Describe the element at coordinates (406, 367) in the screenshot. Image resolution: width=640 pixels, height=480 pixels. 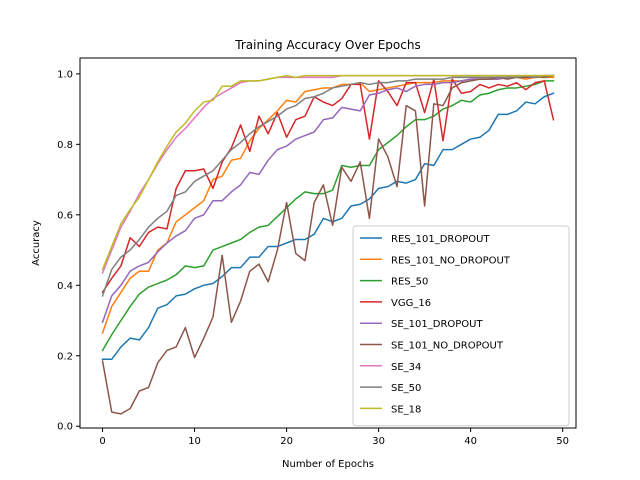
I see `legend-label: SE_34` at that location.